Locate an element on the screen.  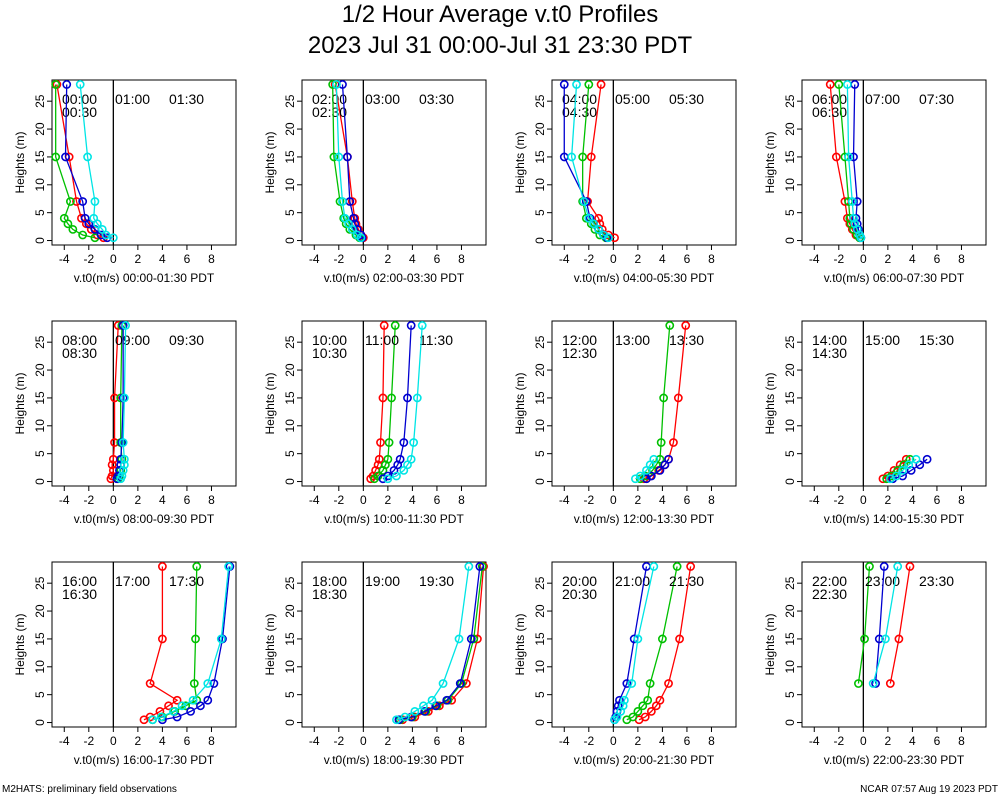
legend-label: 11:00 is located at coordinates (382, 340).